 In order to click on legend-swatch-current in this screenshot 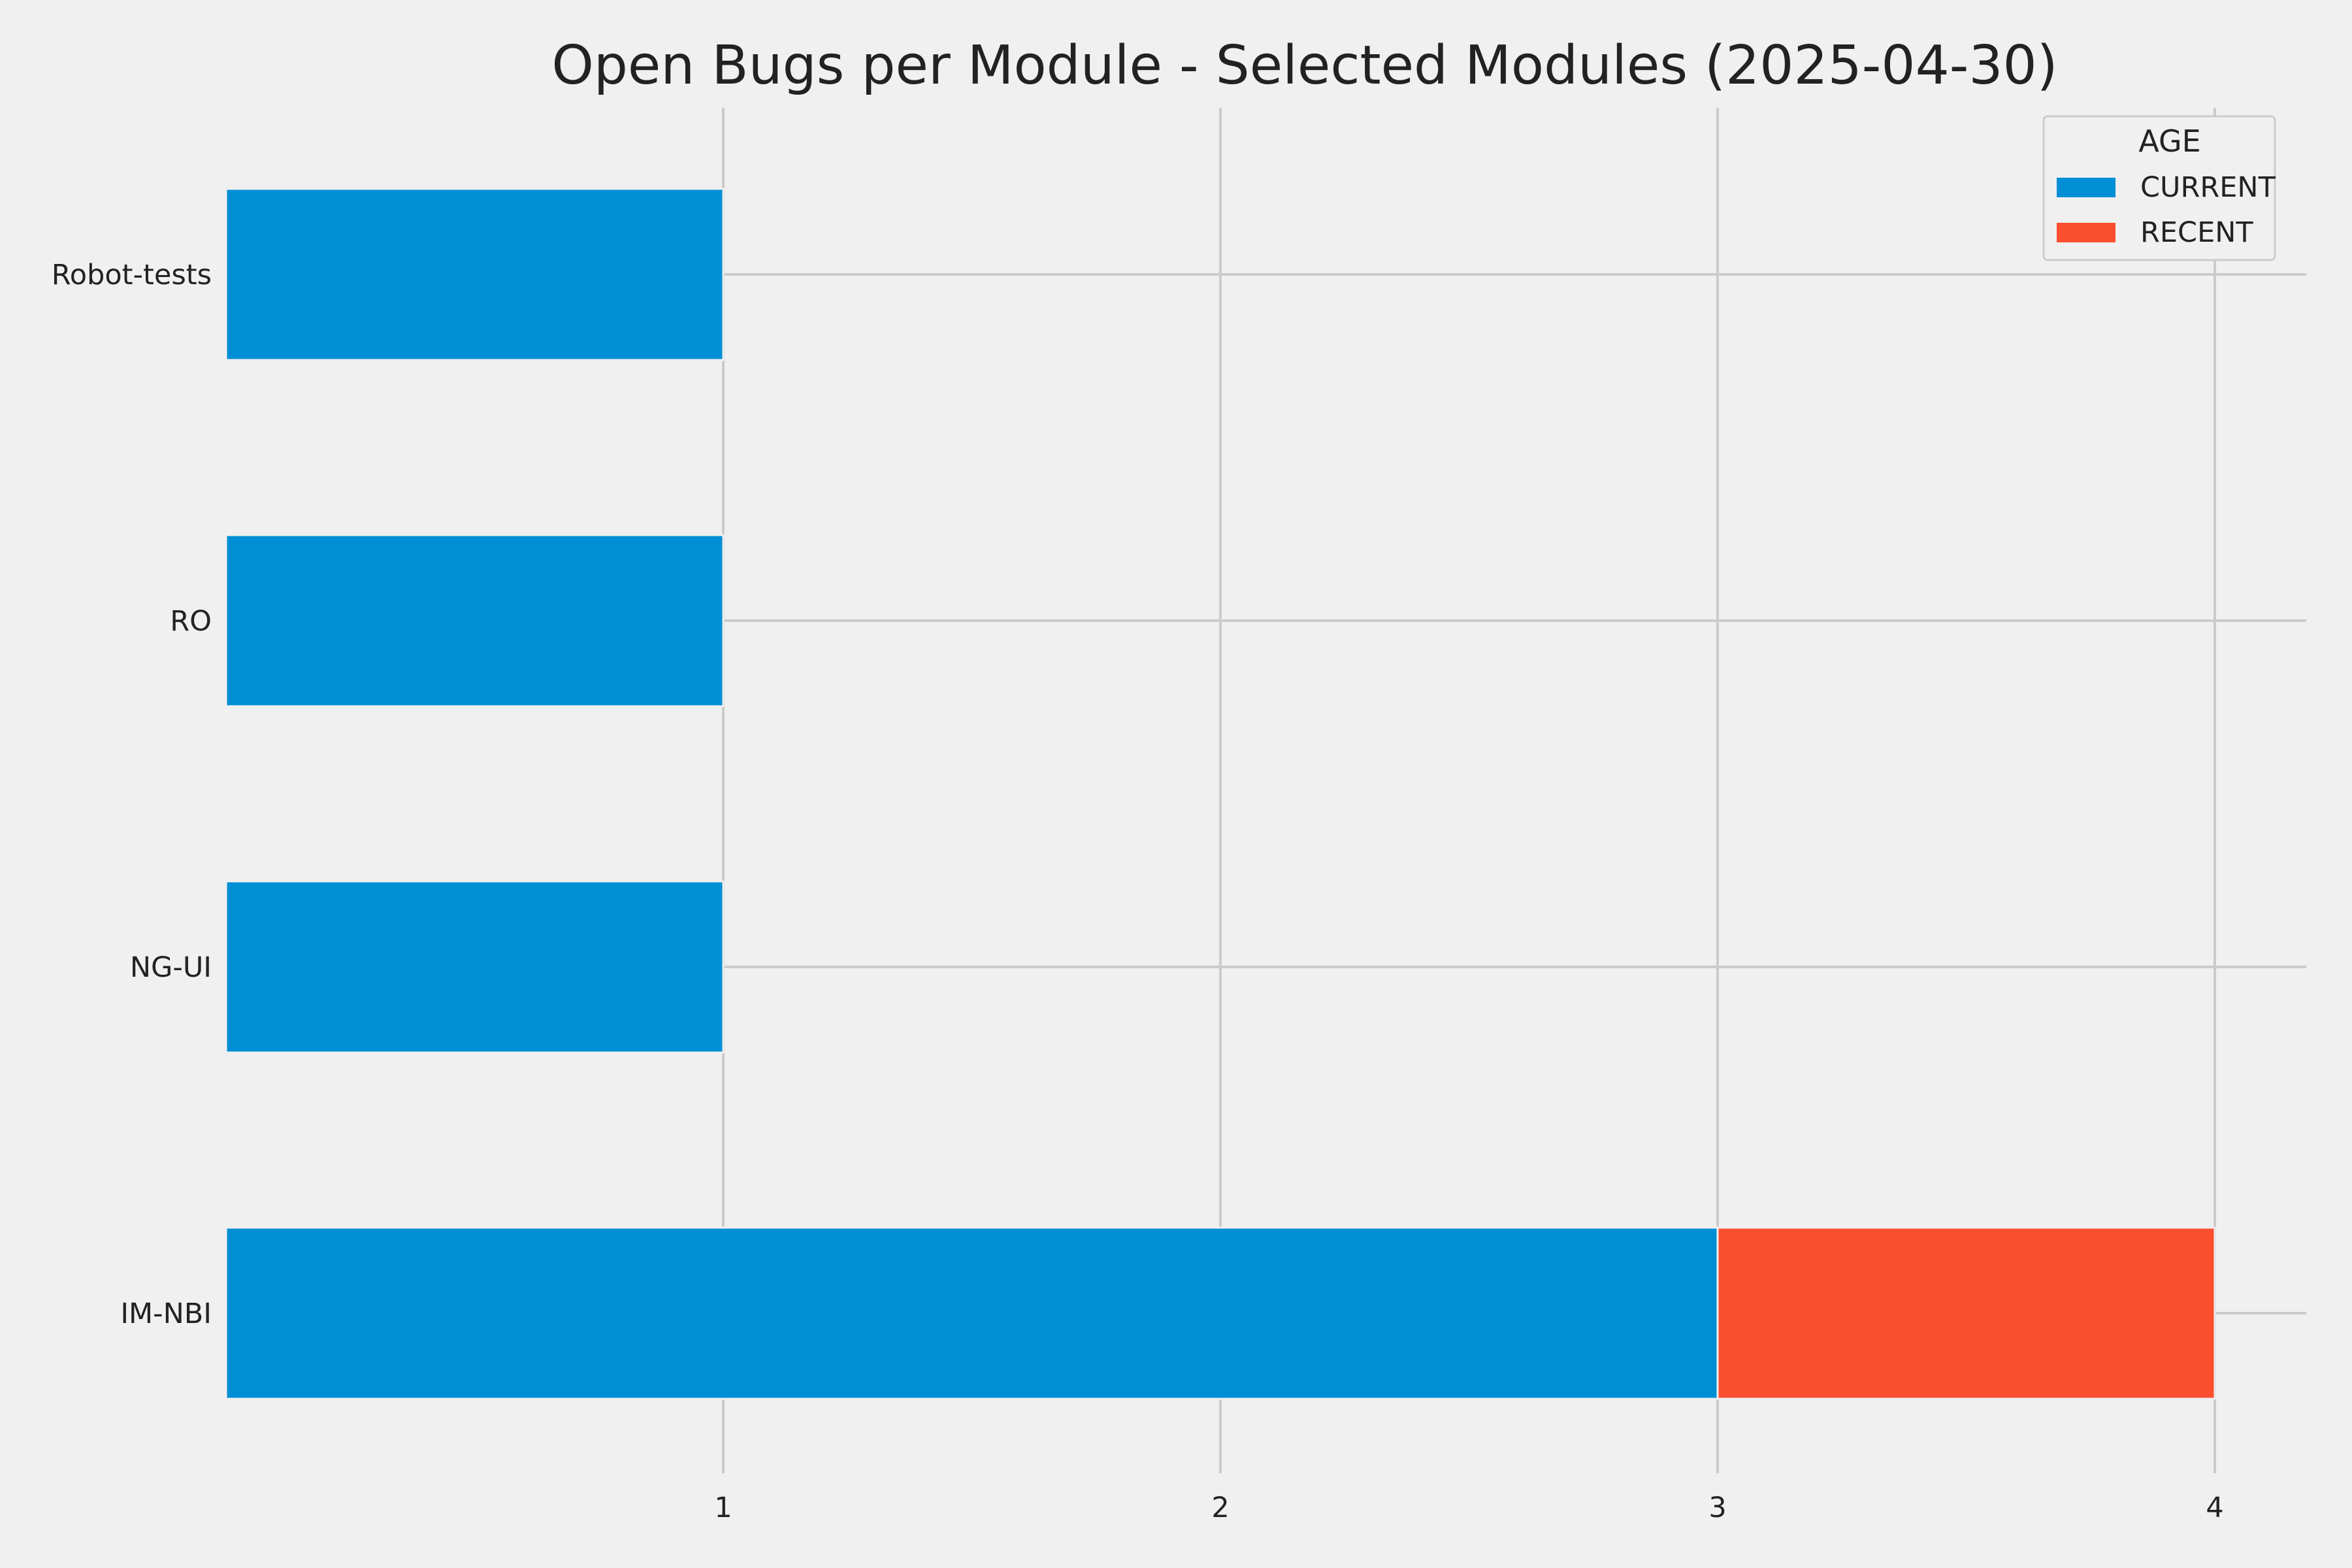, I will do `click(2086, 187)`.